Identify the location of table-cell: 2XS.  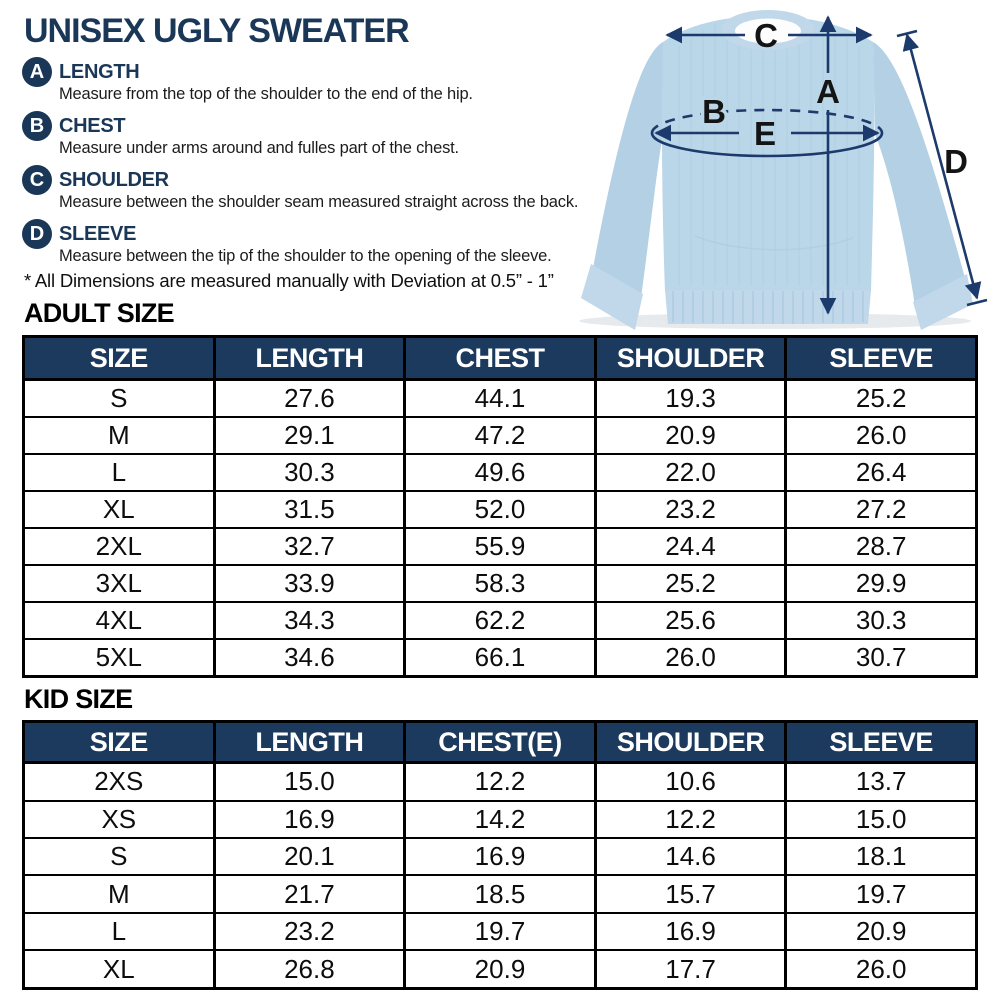
(119, 781).